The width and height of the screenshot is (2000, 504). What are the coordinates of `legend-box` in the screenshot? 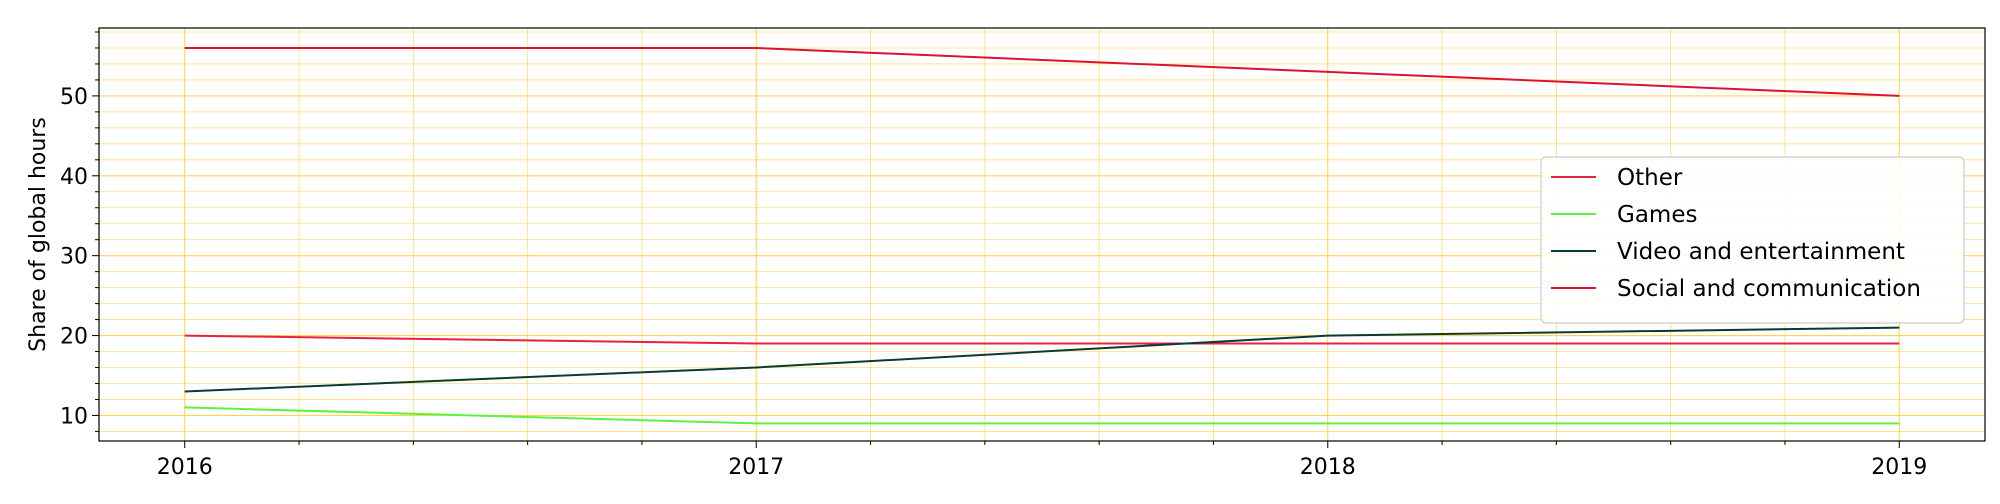 It's located at (1752, 240).